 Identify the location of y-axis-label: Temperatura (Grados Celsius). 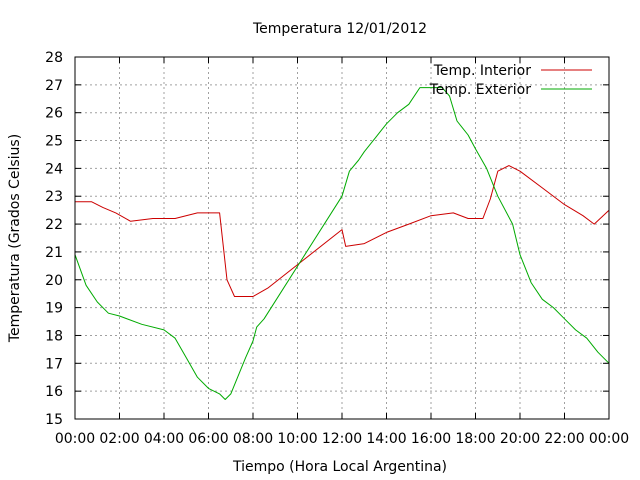
(15, 238).